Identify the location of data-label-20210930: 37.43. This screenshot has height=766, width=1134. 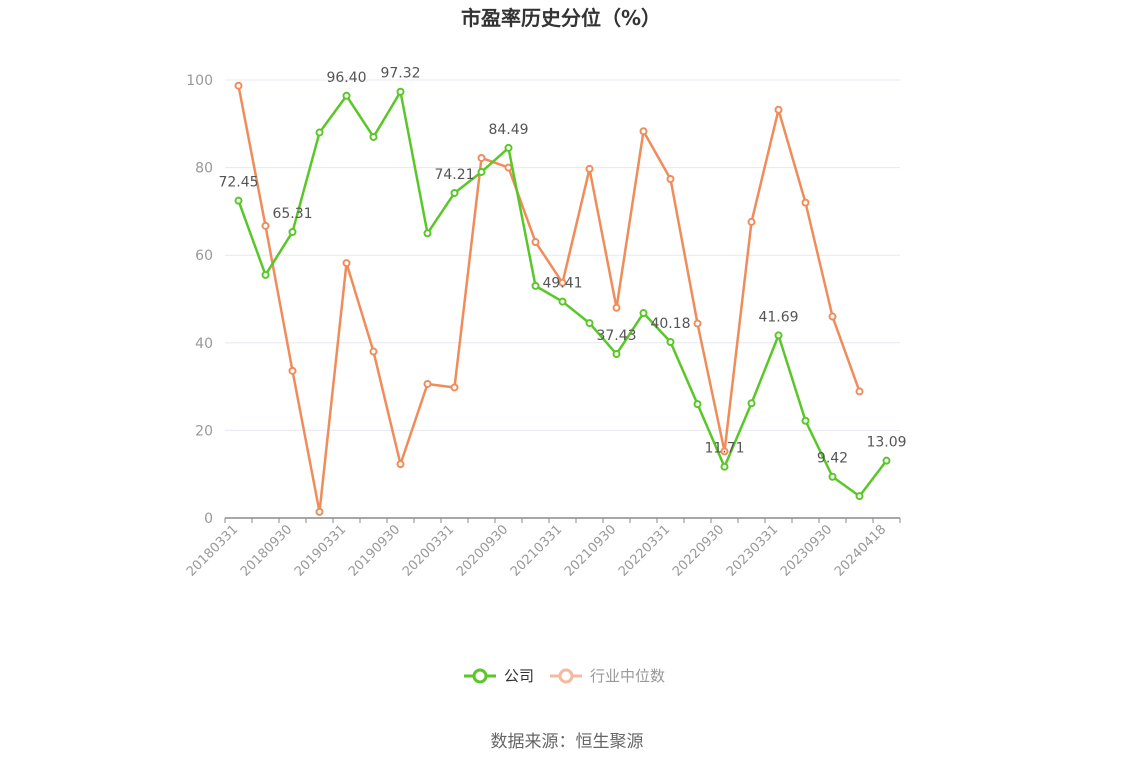
(616, 336).